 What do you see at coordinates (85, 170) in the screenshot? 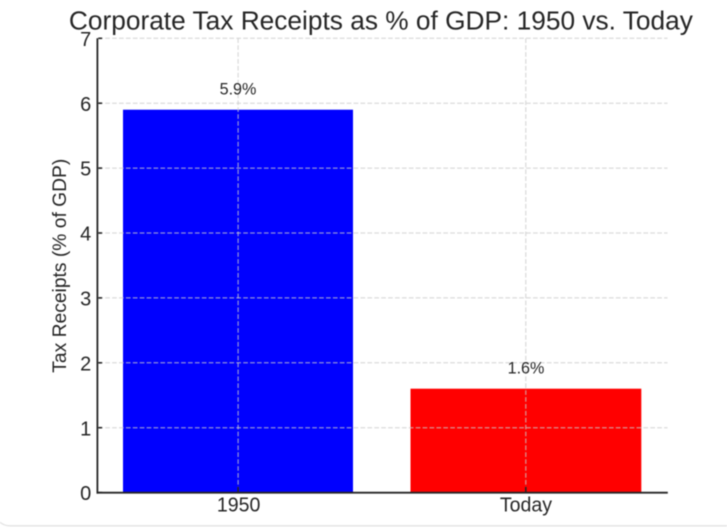
I see `svg-text: 5` at bounding box center [85, 170].